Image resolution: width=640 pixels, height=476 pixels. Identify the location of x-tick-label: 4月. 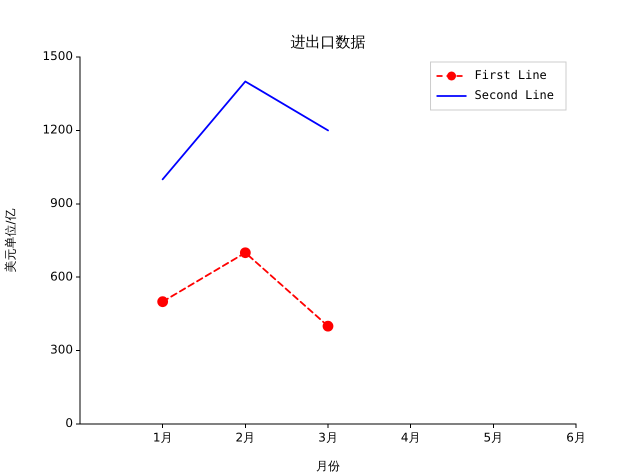
(410, 437).